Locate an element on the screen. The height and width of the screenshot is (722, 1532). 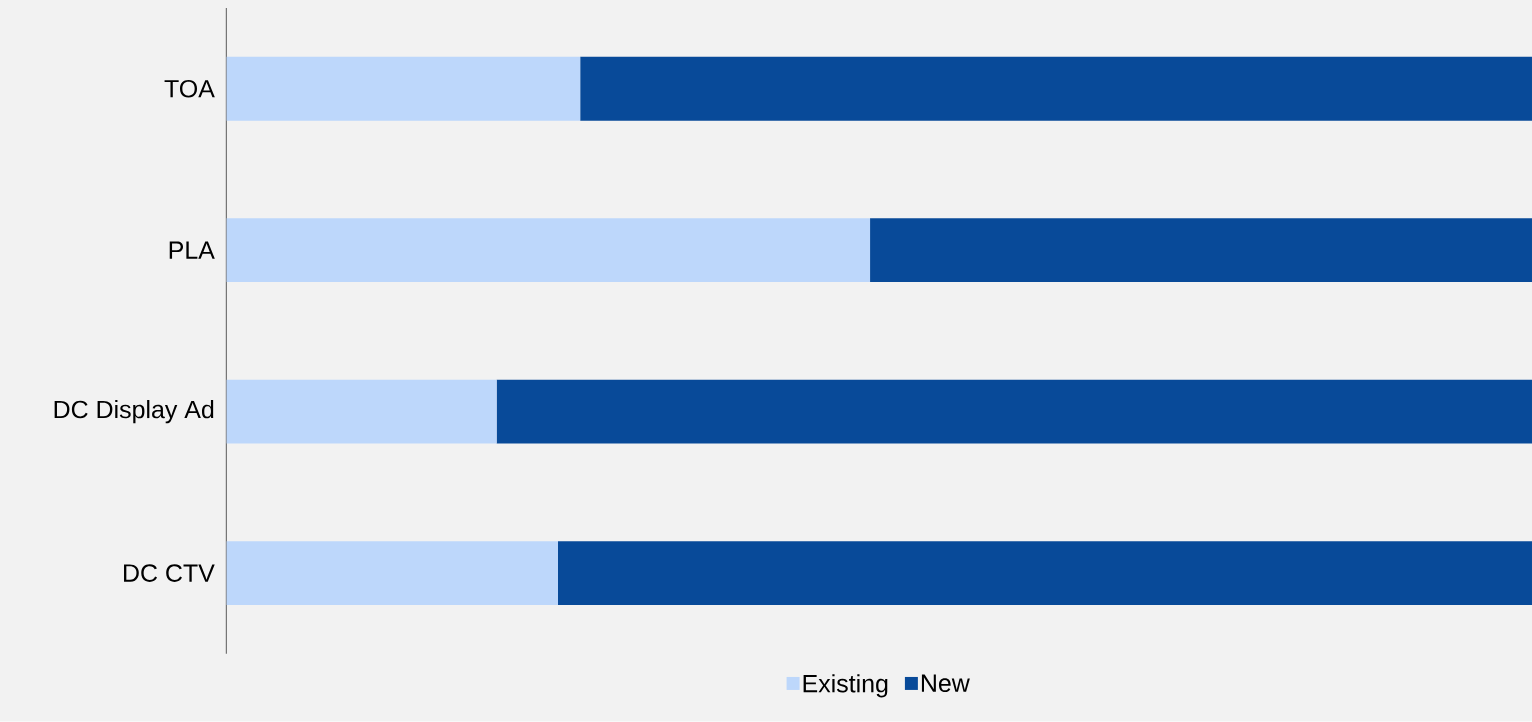
y-tick-label: PLA is located at coordinates (192, 250).